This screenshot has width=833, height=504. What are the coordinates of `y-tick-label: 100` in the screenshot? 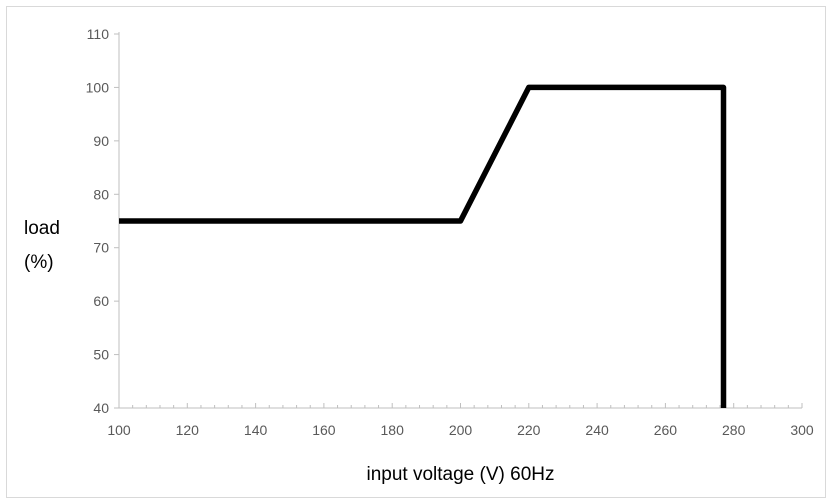 It's located at (98, 87).